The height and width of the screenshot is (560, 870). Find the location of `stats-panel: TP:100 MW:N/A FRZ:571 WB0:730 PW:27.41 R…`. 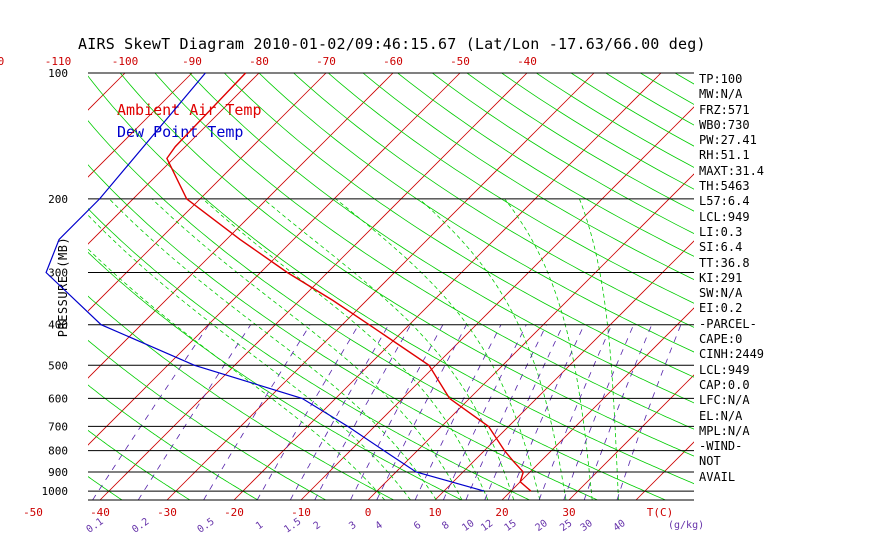

stats-panel: TP:100 MW:N/A FRZ:571 WB0:730 PW:27.41 R… is located at coordinates (731, 278).